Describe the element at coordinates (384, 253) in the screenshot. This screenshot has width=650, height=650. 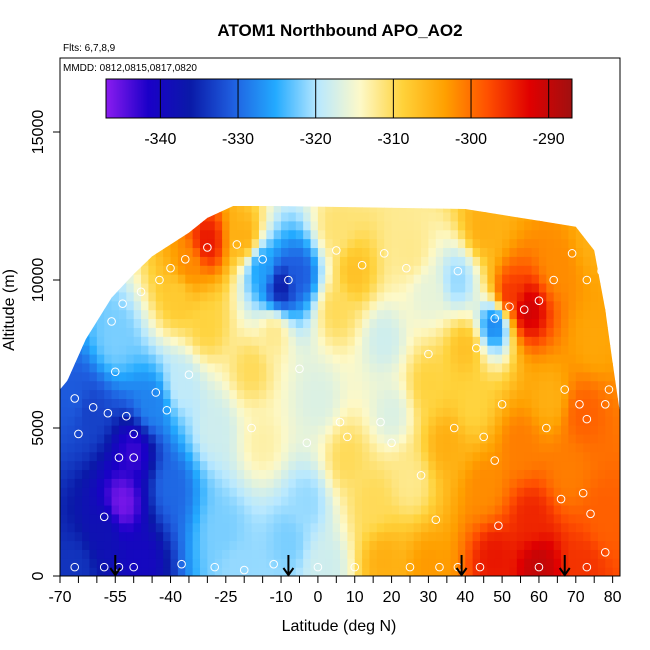
I see `sample-point` at that location.